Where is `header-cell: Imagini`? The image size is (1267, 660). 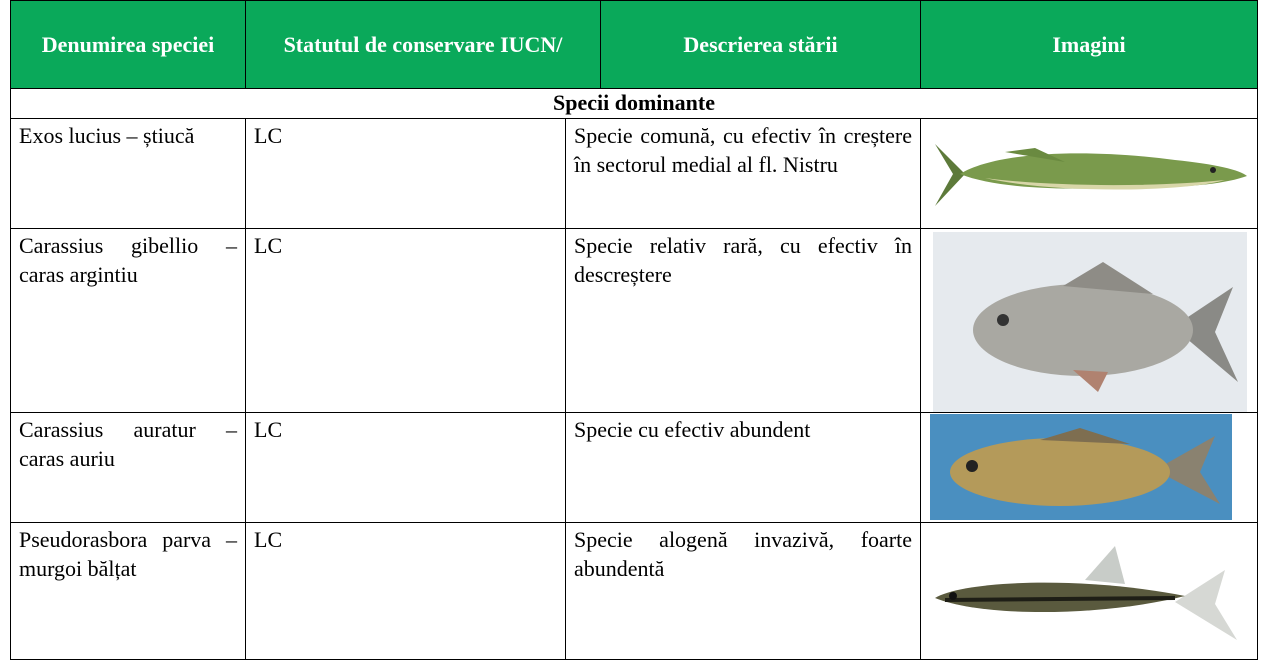 header-cell: Imagini is located at coordinates (1089, 44).